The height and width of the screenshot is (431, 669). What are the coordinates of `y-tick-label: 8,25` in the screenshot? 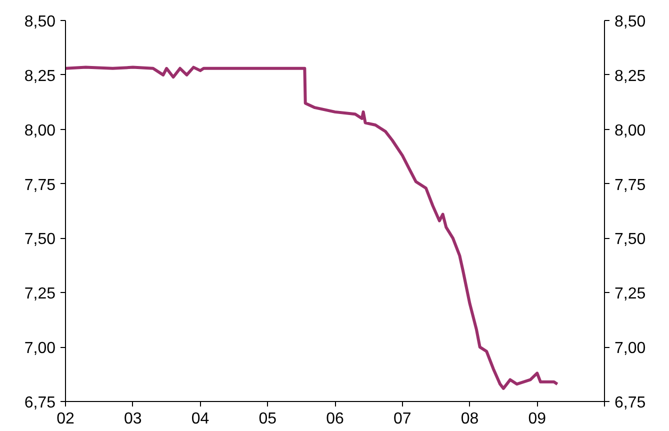 It's located at (40, 76).